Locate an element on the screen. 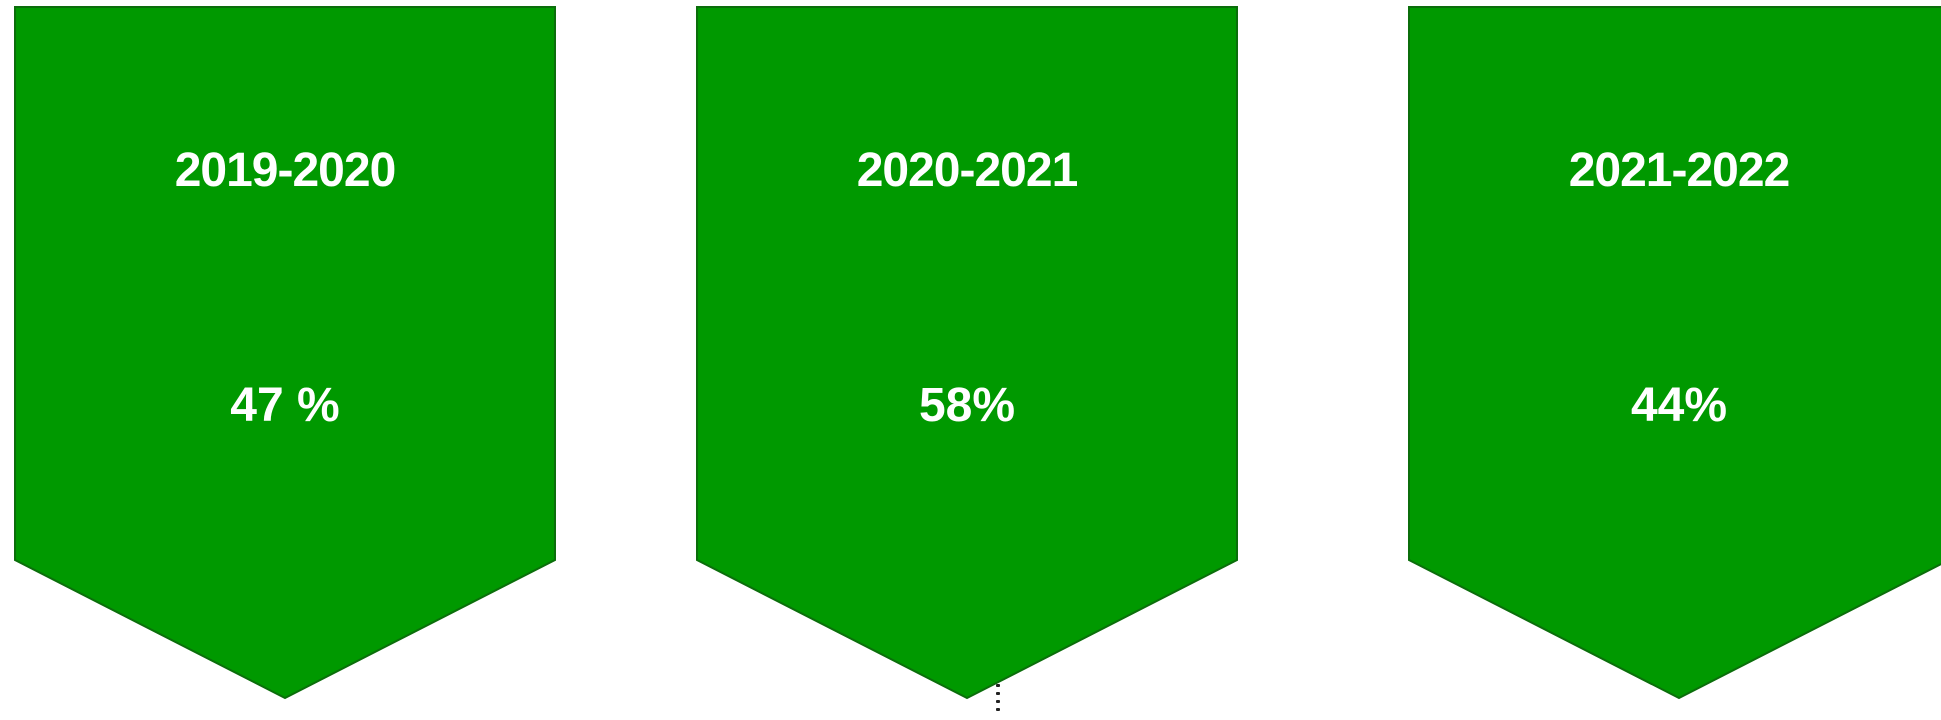  percentage-value: 44% is located at coordinates (1679, 405).